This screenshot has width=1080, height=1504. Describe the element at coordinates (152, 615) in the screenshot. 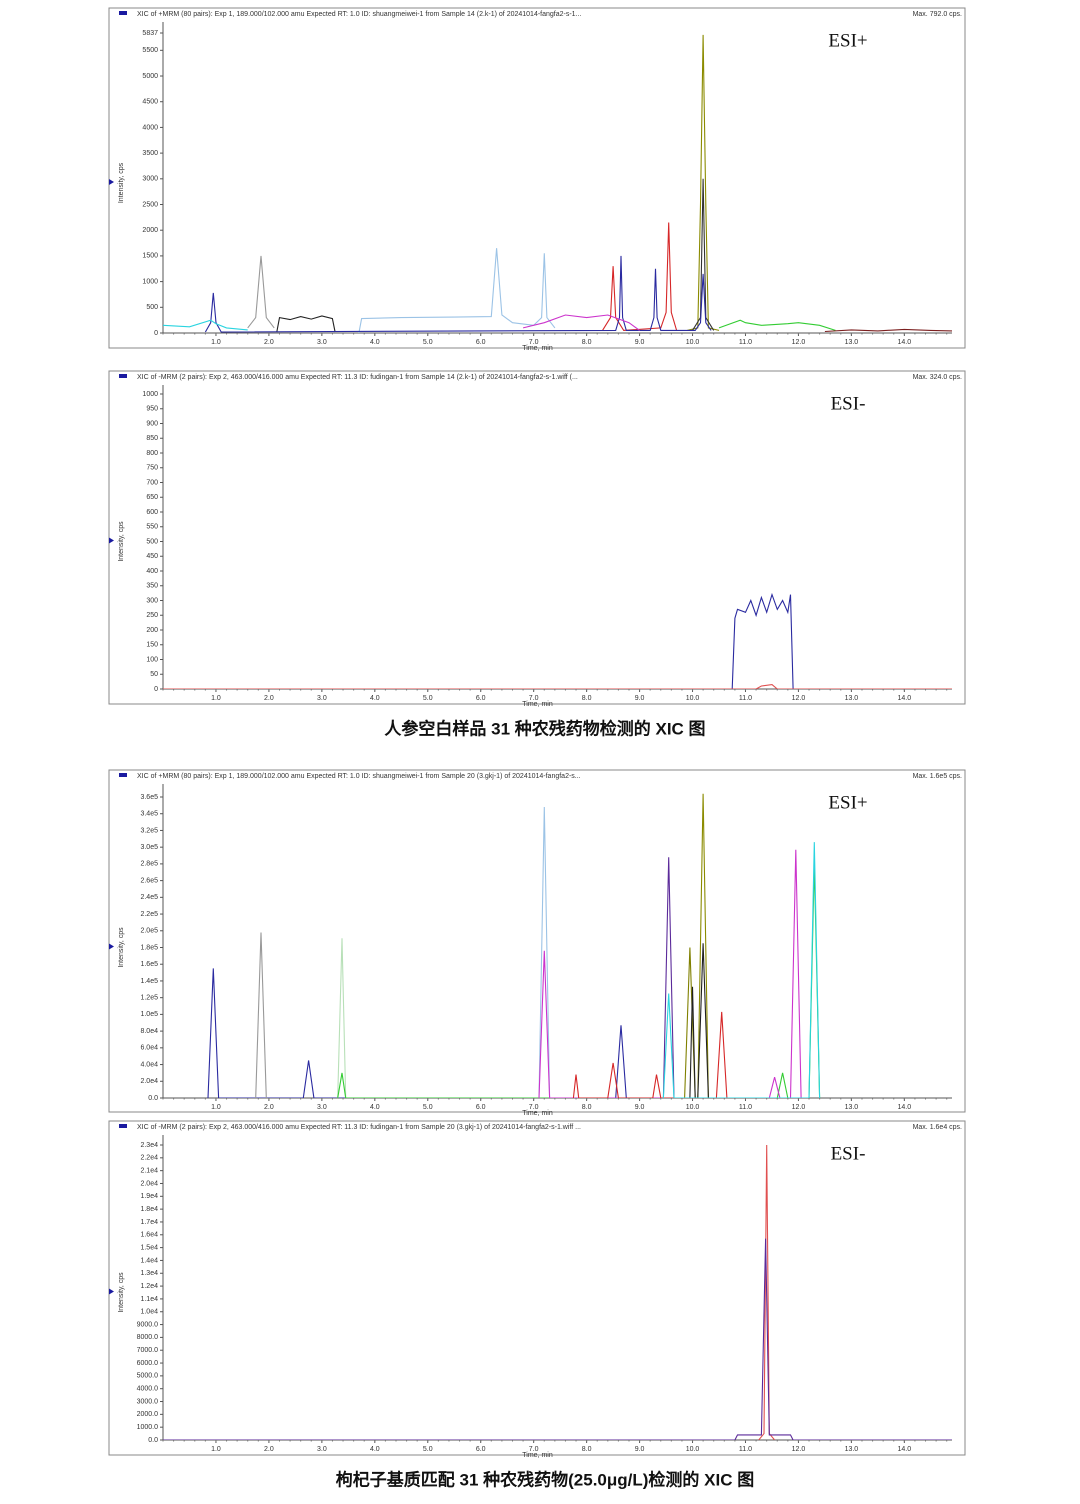

I see `y-tick-label: 250` at that location.